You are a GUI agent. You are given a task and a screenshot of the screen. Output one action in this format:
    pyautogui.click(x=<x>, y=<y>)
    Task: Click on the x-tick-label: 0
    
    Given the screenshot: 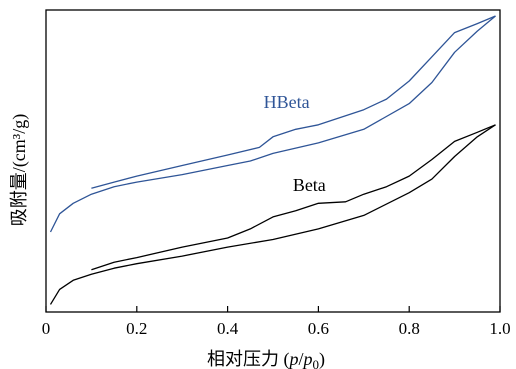 What is the action you would take?
    pyautogui.click(x=46, y=328)
    